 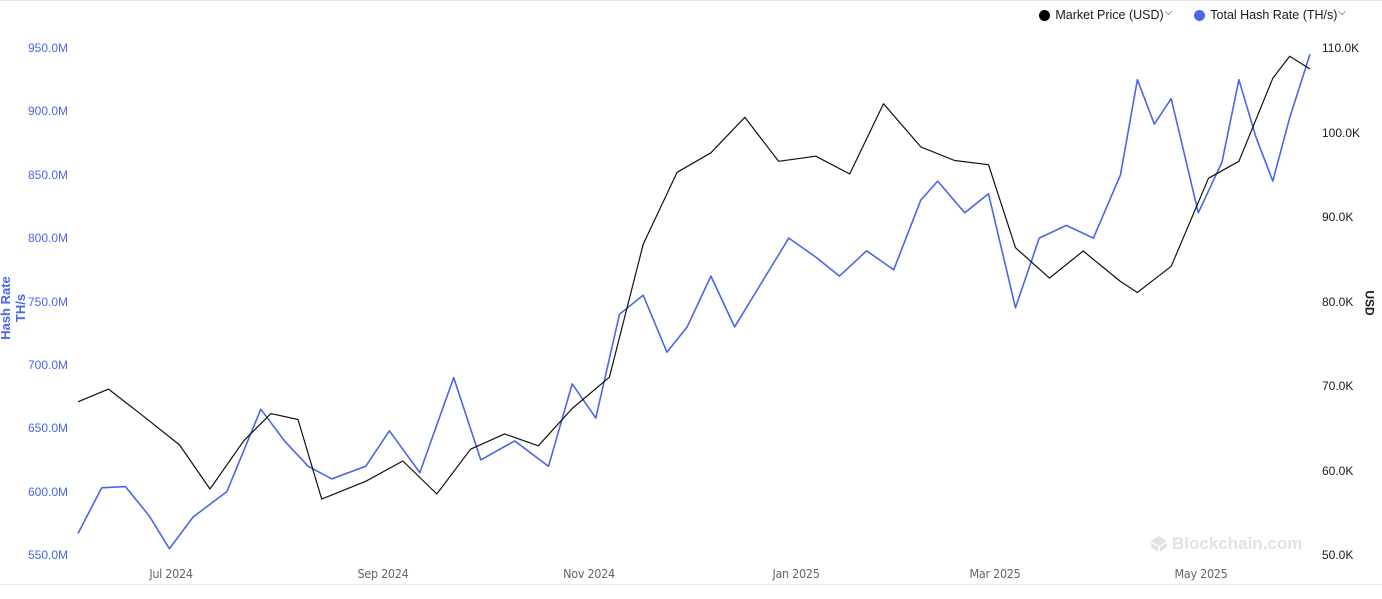 I want to click on x-tick: May 2025, so click(x=1201, y=573).